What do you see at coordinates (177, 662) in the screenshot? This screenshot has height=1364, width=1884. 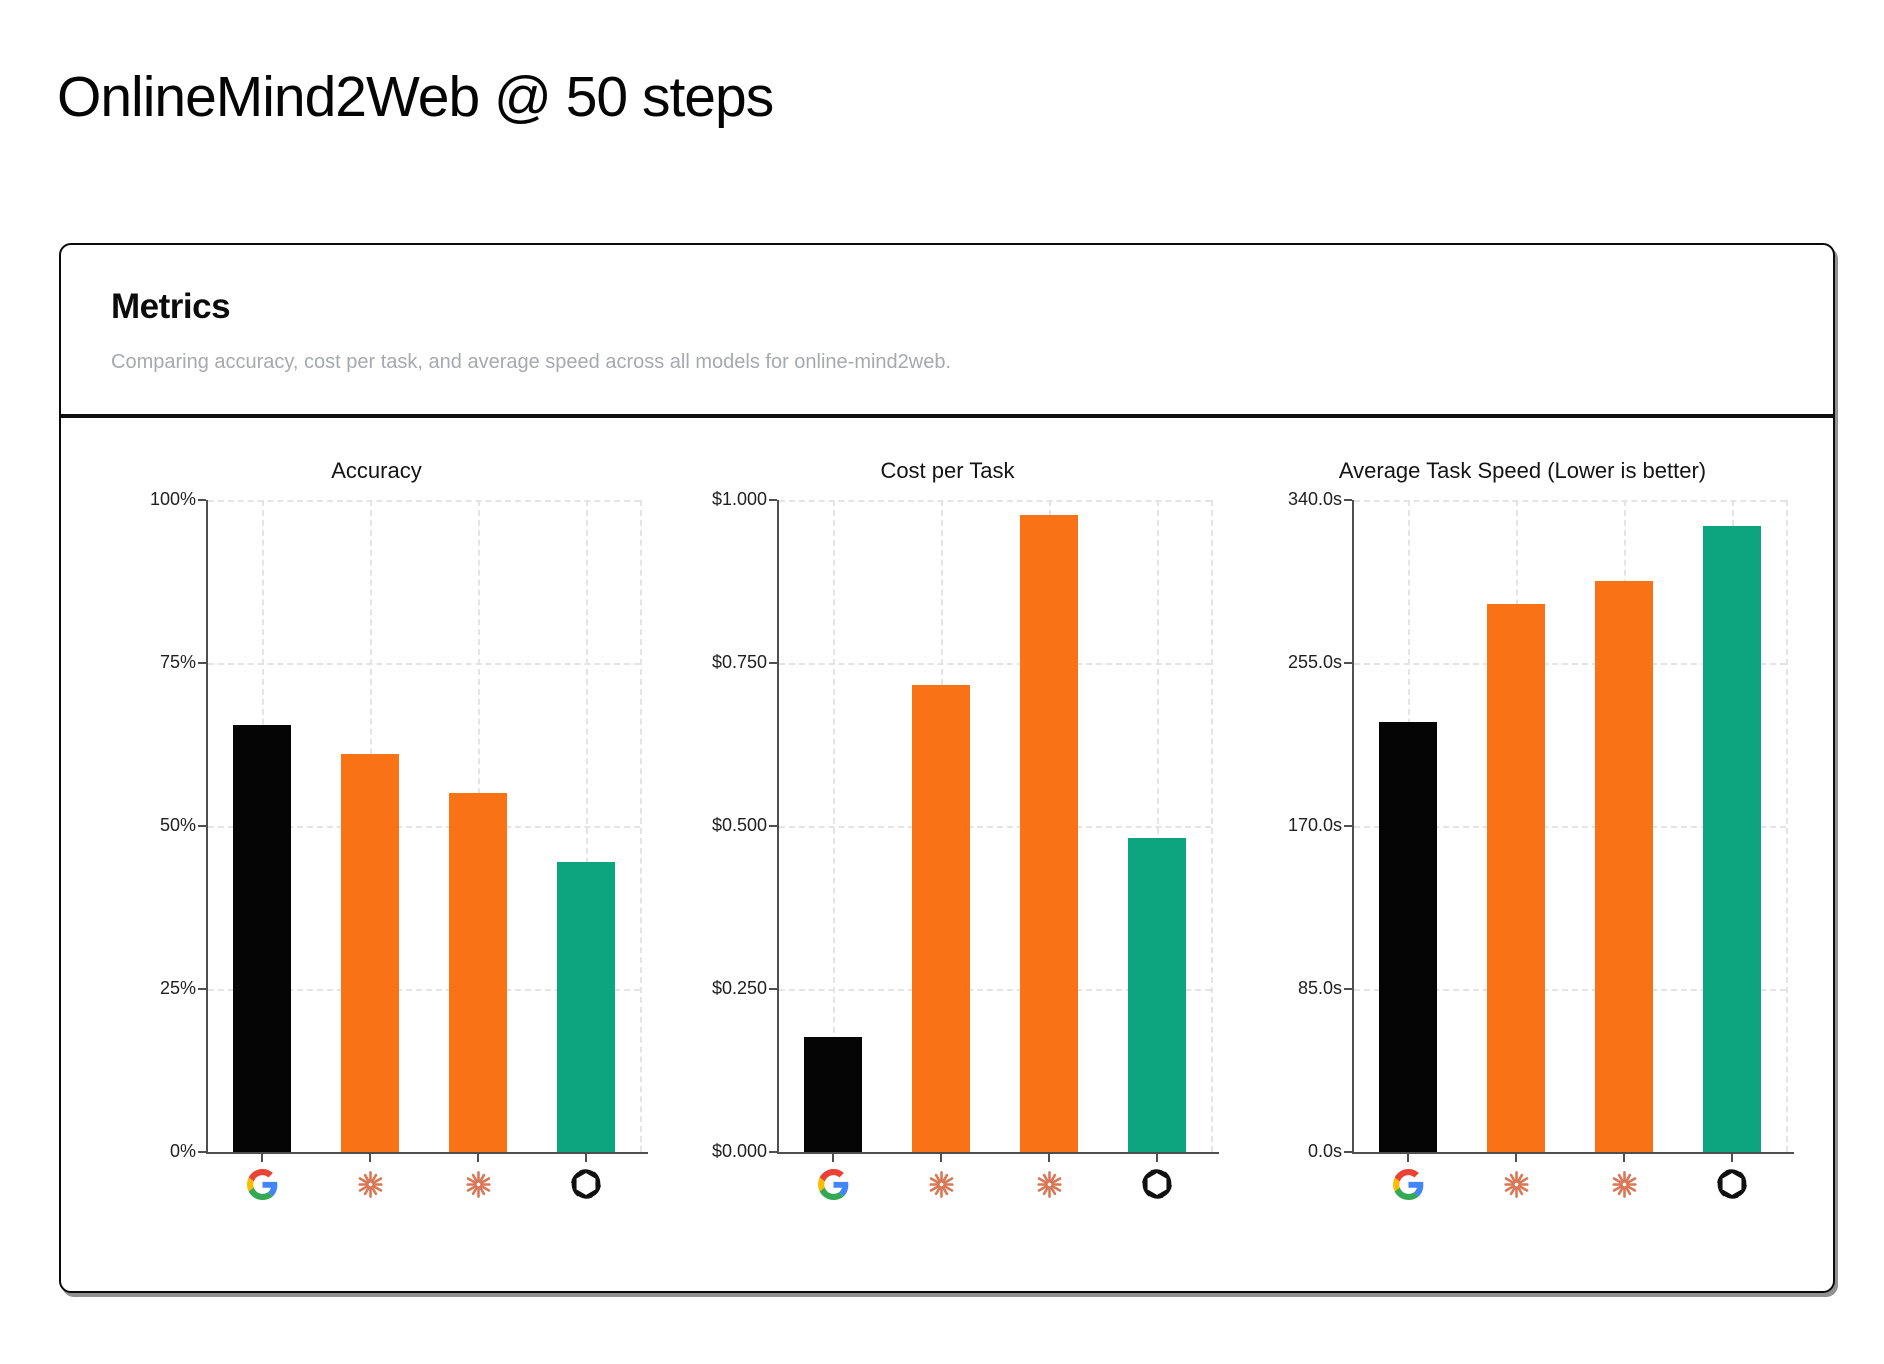 I see `y-axis-label: 75%` at bounding box center [177, 662].